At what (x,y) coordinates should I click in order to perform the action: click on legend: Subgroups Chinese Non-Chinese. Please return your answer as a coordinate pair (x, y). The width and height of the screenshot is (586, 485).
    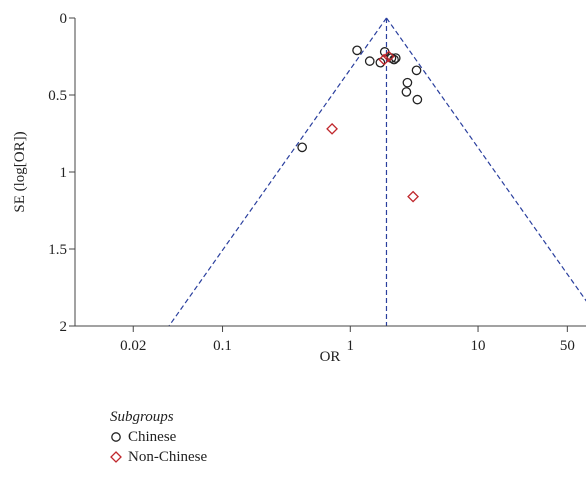
    Looking at the image, I should click on (158, 437).